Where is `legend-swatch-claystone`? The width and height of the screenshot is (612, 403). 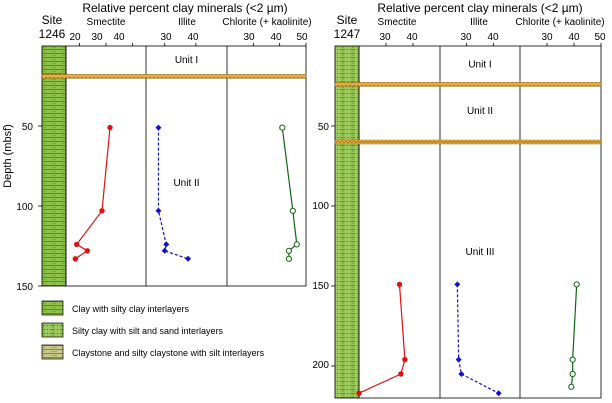
legend-swatch-claystone is located at coordinates (52, 352).